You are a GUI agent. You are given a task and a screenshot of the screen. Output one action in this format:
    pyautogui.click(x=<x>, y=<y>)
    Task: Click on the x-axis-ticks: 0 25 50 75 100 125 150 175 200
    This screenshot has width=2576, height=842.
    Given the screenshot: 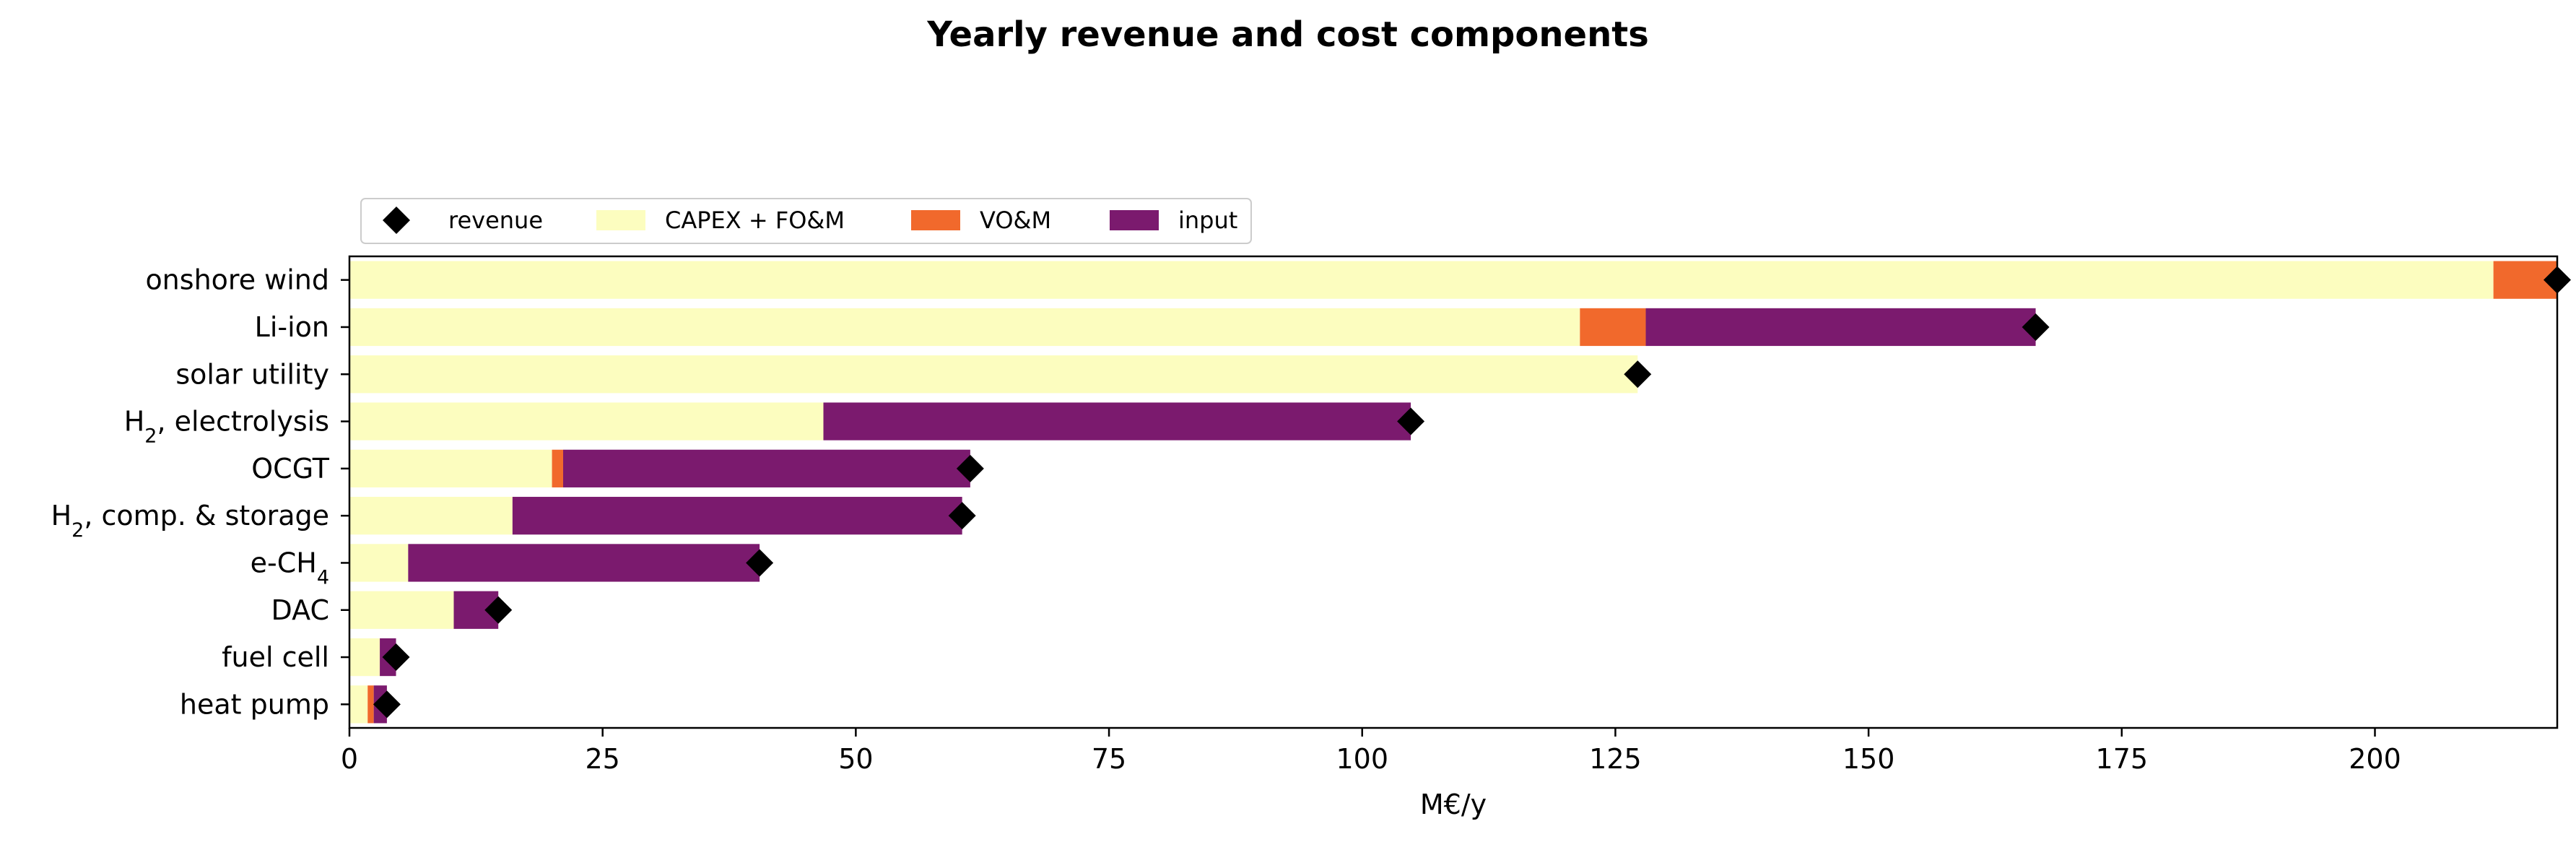 What is the action you would take?
    pyautogui.click(x=1371, y=752)
    